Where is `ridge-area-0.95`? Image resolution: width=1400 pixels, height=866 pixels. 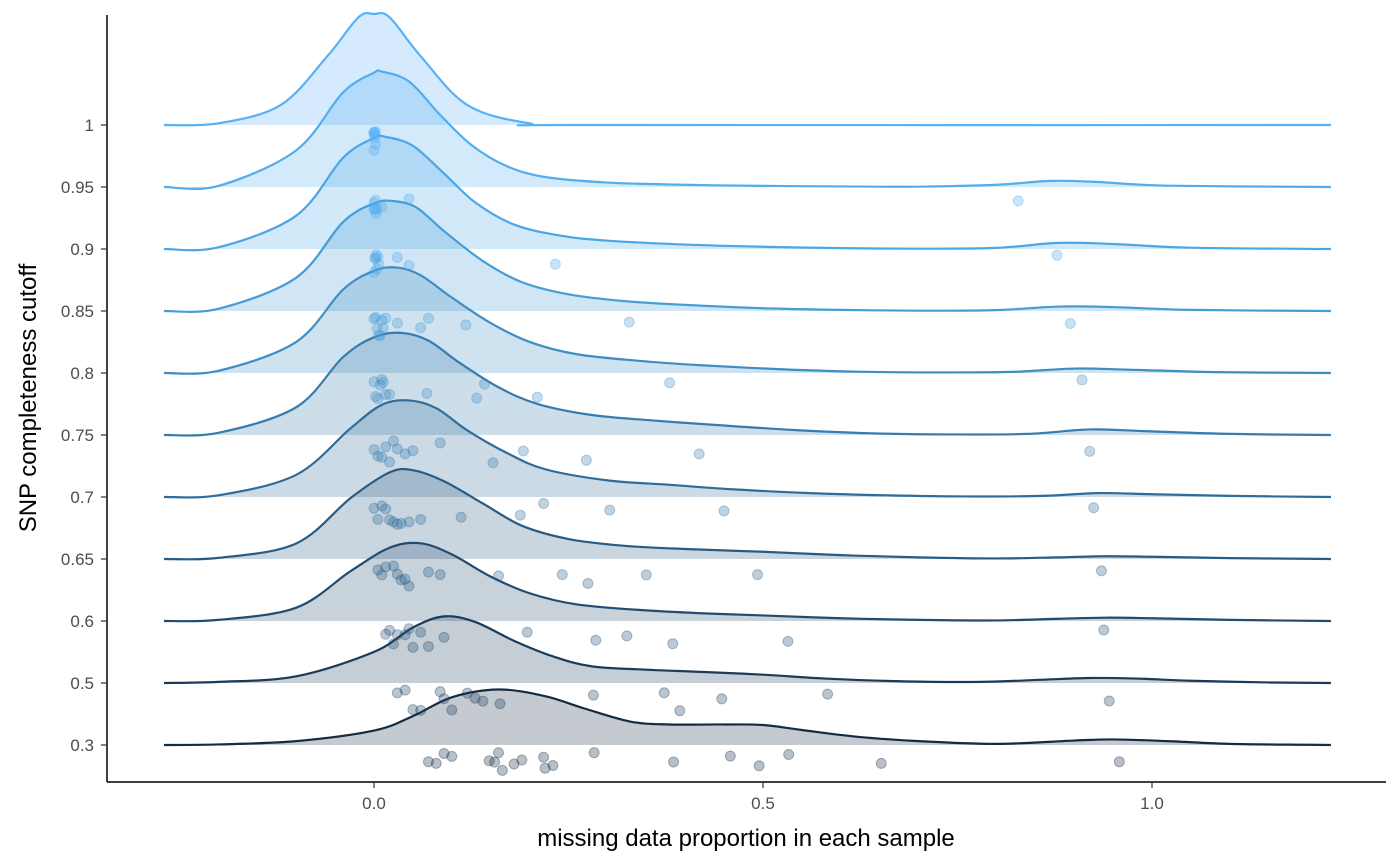 ridge-area-0.95 is located at coordinates (747, 129).